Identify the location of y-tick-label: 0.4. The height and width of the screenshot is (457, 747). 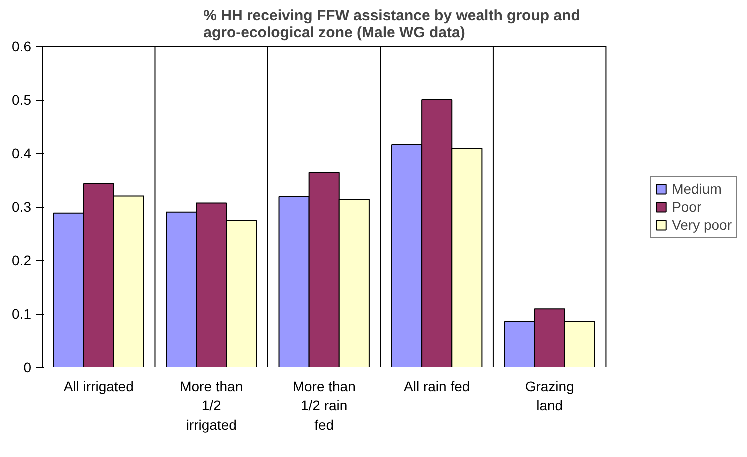
(22, 154).